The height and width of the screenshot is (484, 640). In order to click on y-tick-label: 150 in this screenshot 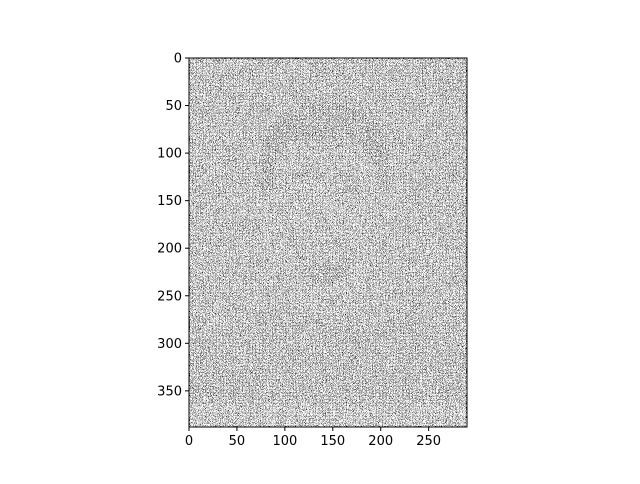, I will do `click(169, 201)`.